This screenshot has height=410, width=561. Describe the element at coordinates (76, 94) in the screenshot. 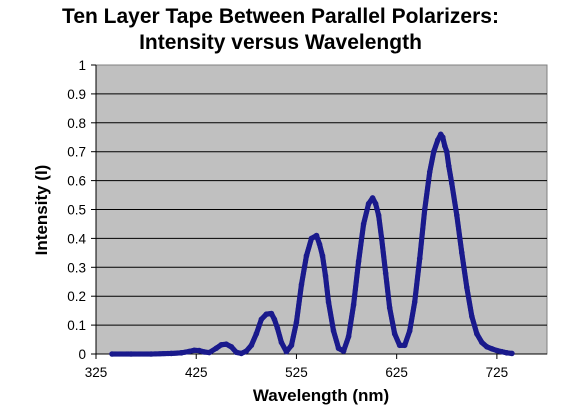

I see `y-tick-label: 0.9` at that location.